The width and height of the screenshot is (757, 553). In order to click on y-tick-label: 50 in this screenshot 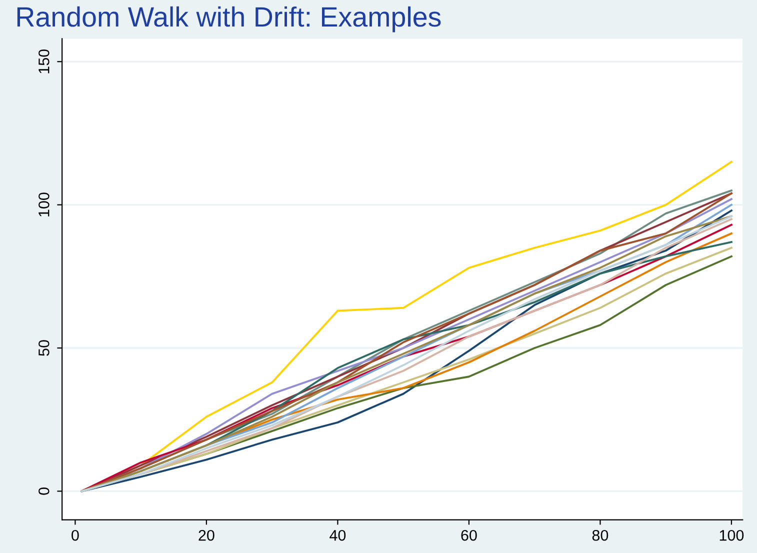, I will do `click(44, 348)`.